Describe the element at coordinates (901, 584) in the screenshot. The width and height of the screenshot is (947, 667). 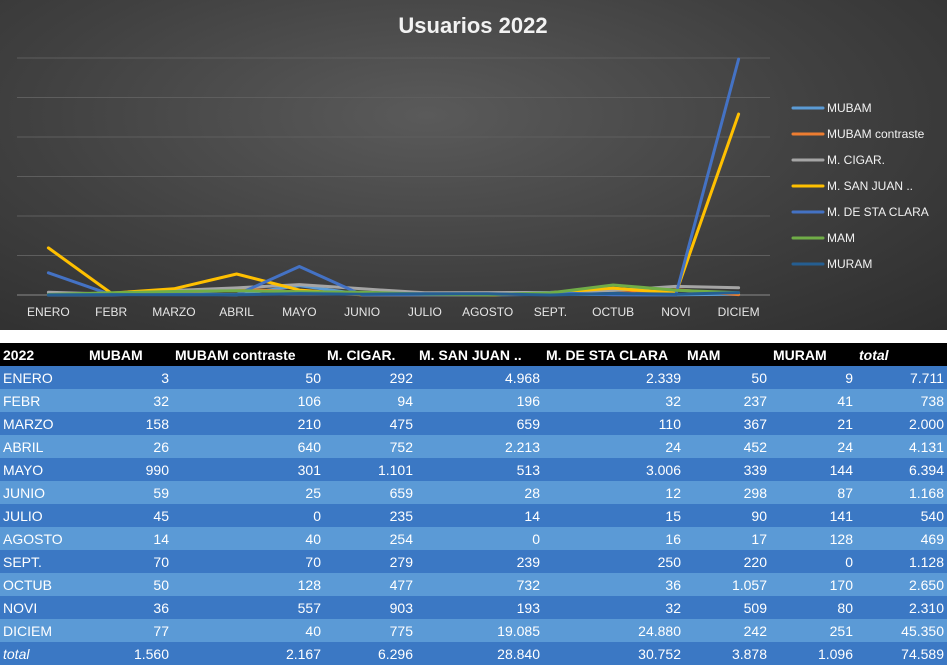
I see `cell-total: 2.650` at that location.